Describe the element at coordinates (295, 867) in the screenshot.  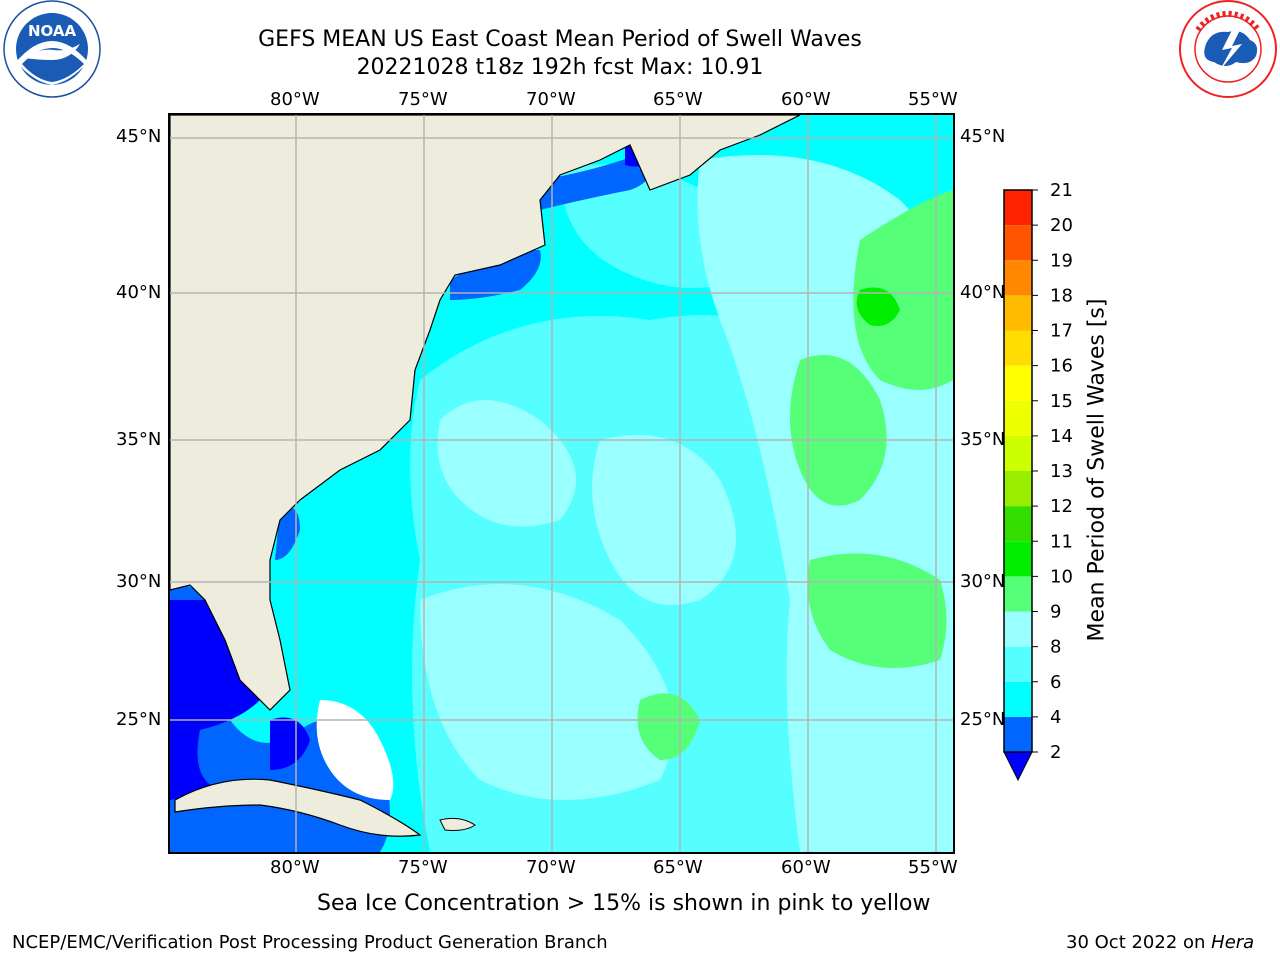
I see `lon-label-bottom-80w: 80°W` at that location.